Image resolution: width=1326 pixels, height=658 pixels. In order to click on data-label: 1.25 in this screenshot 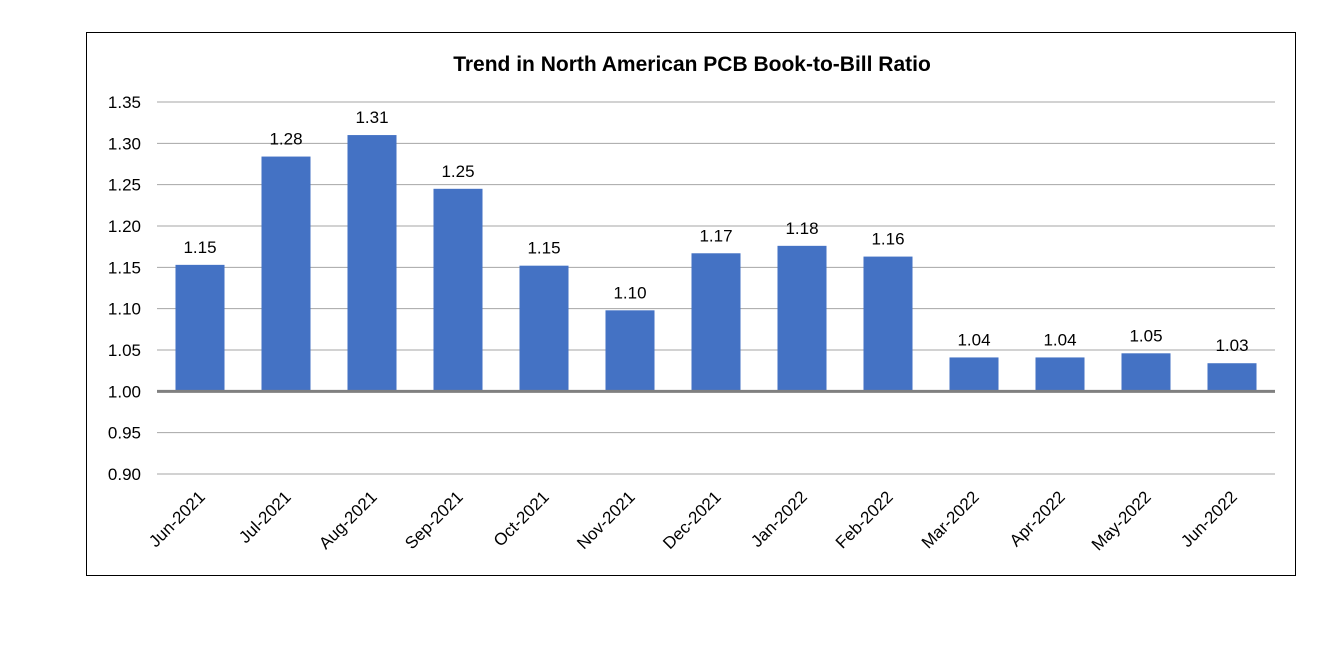, I will do `click(457, 171)`.